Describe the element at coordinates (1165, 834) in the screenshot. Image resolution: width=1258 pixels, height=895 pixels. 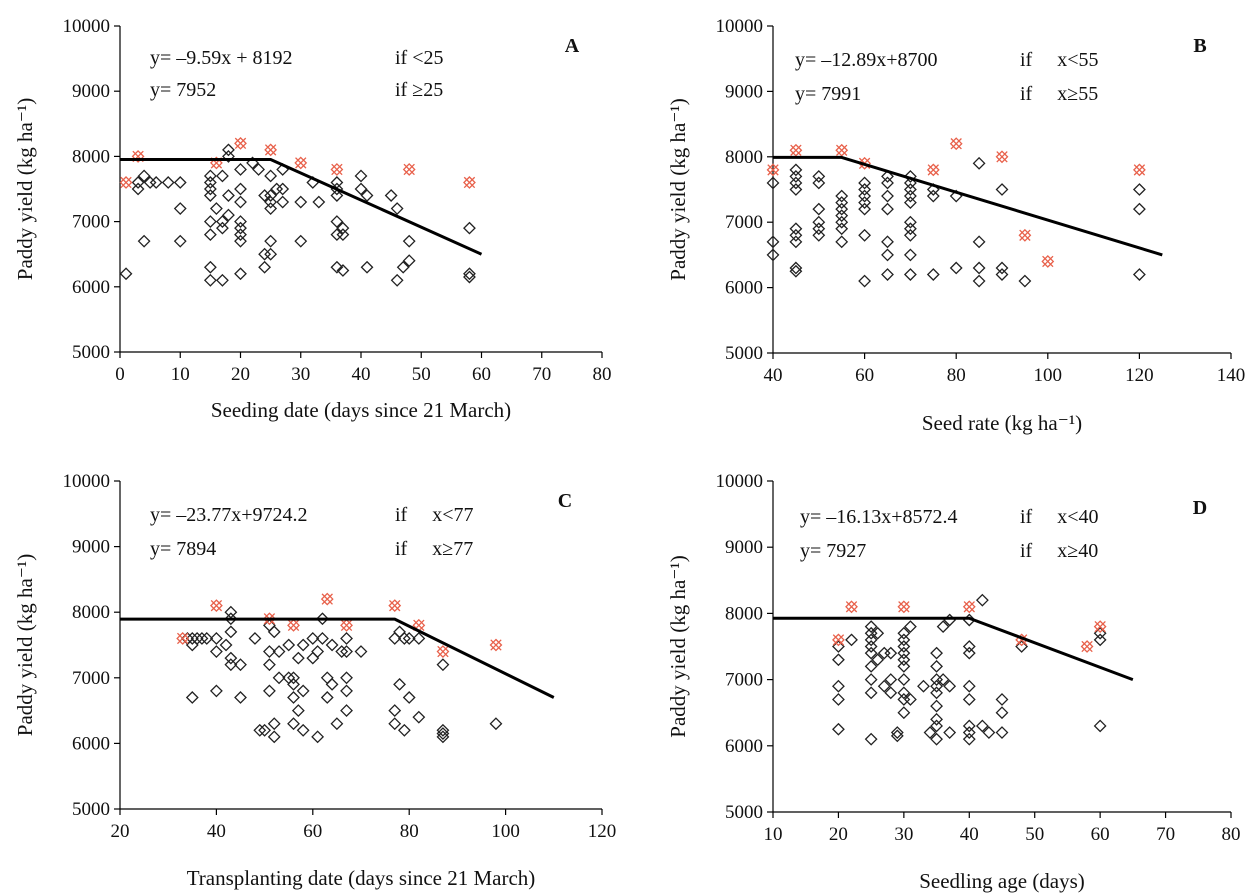
I see `x-tick-label: 70` at that location.